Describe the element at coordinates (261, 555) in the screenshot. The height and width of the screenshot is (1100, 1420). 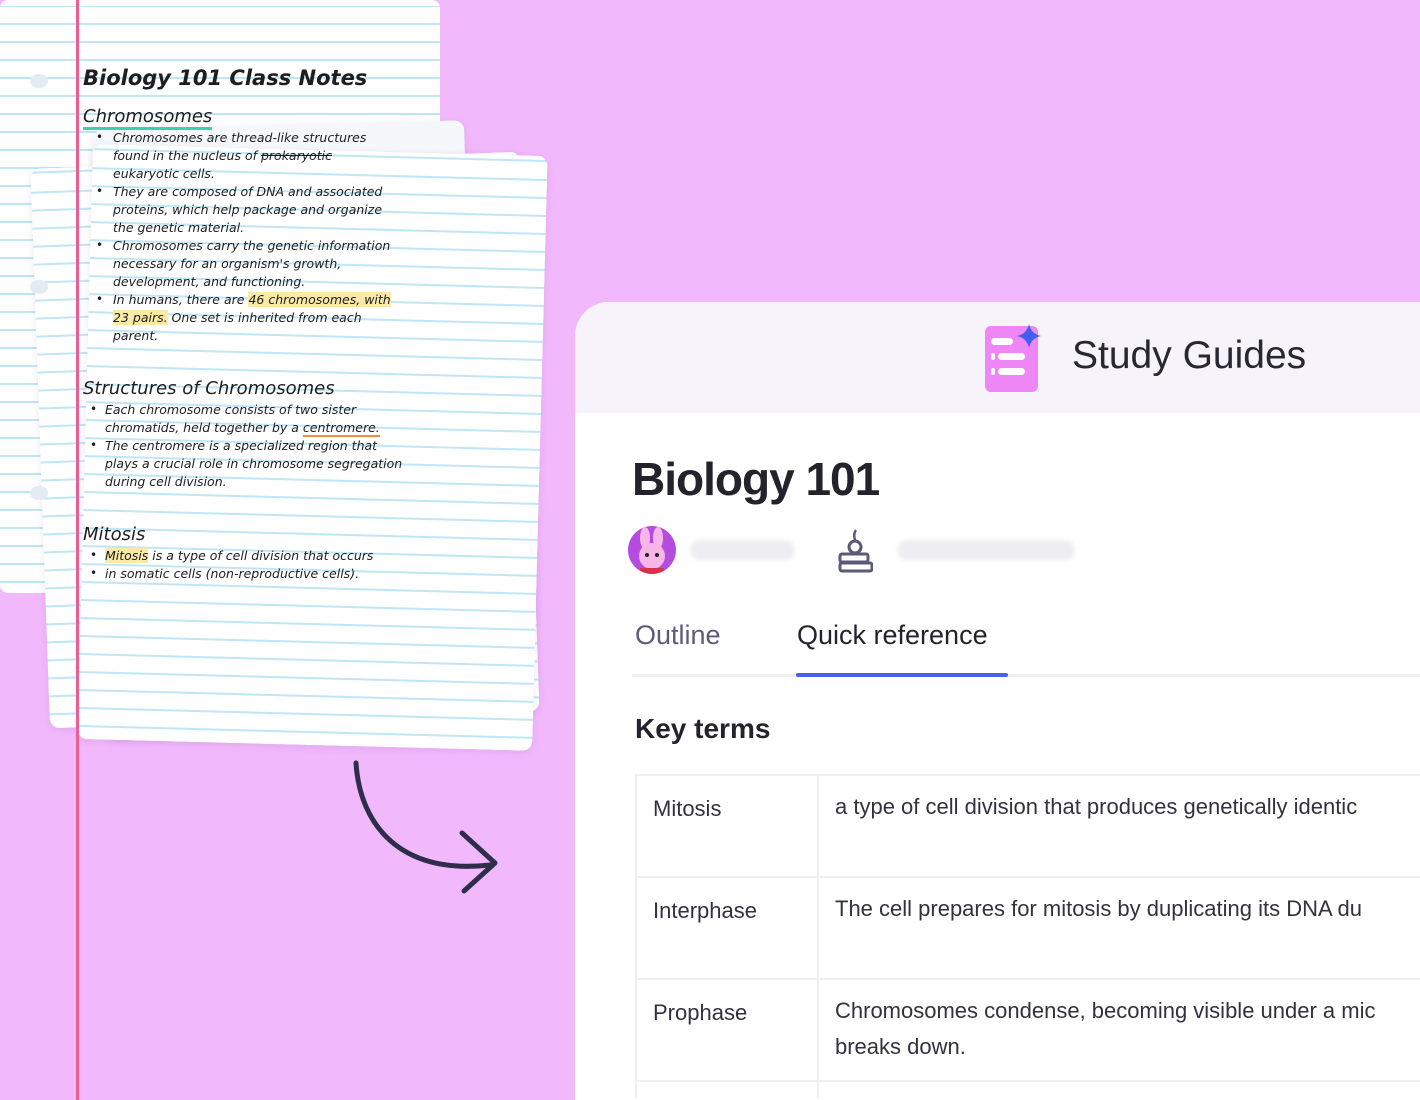
I see `notes-text: is a type of cell division that occurs` at that location.